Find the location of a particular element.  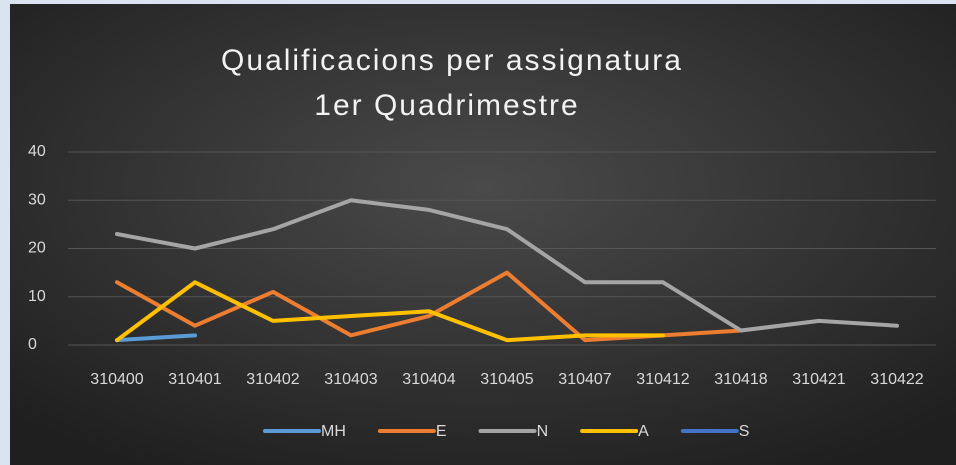

legend-label: E is located at coordinates (441, 431).